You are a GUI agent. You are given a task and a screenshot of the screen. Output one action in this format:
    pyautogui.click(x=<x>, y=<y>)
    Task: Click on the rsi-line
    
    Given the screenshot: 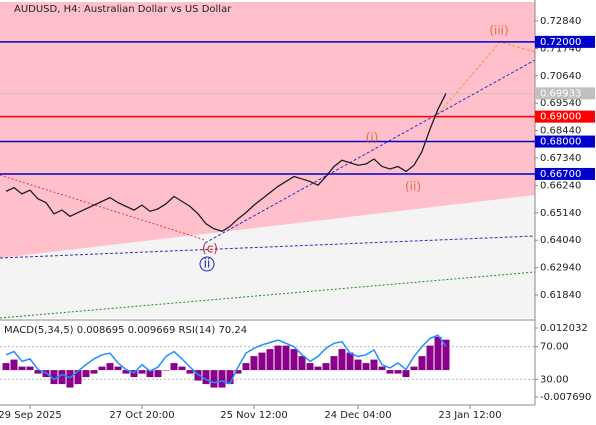 What is the action you would take?
    pyautogui.click(x=226, y=359)
    